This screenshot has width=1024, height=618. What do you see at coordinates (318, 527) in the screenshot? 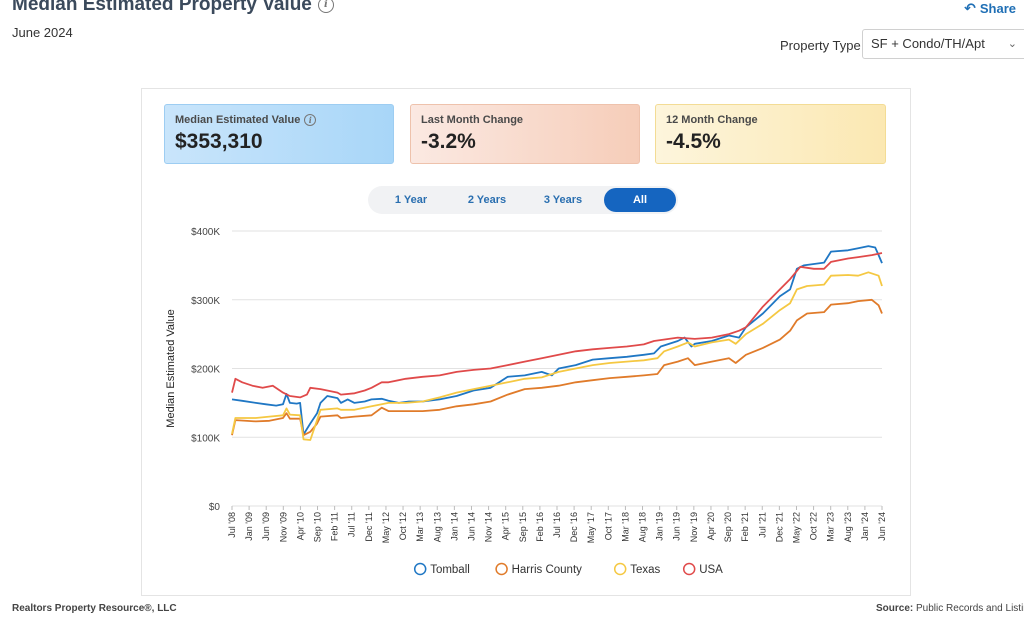
I see `x-tick-label: Sep '10` at bounding box center [318, 527].